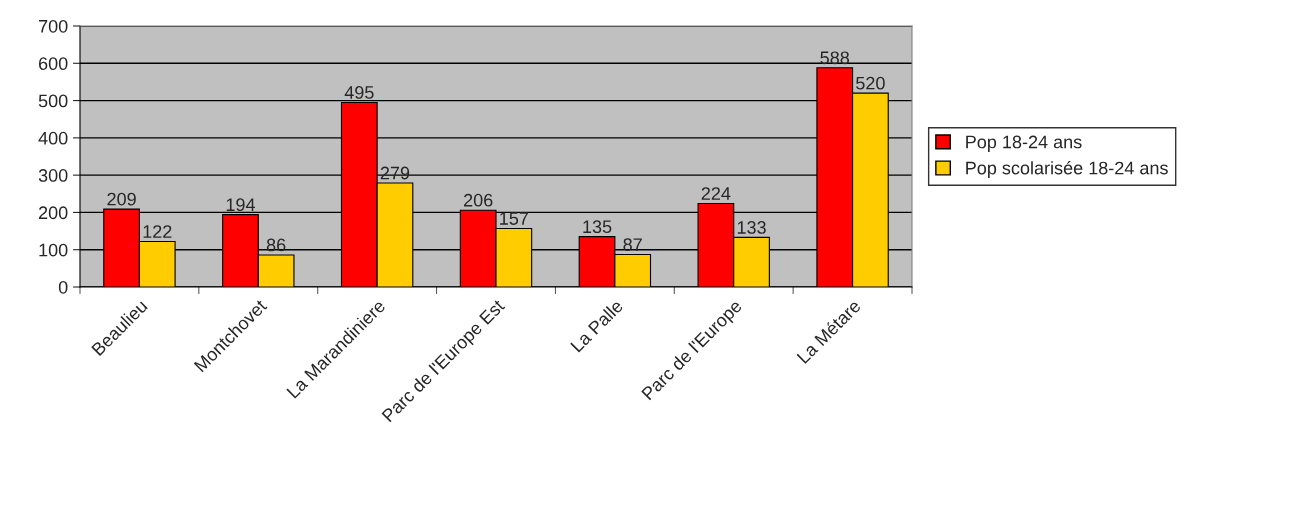 The width and height of the screenshot is (1297, 510). I want to click on y-tick-label: 400, so click(53, 138).